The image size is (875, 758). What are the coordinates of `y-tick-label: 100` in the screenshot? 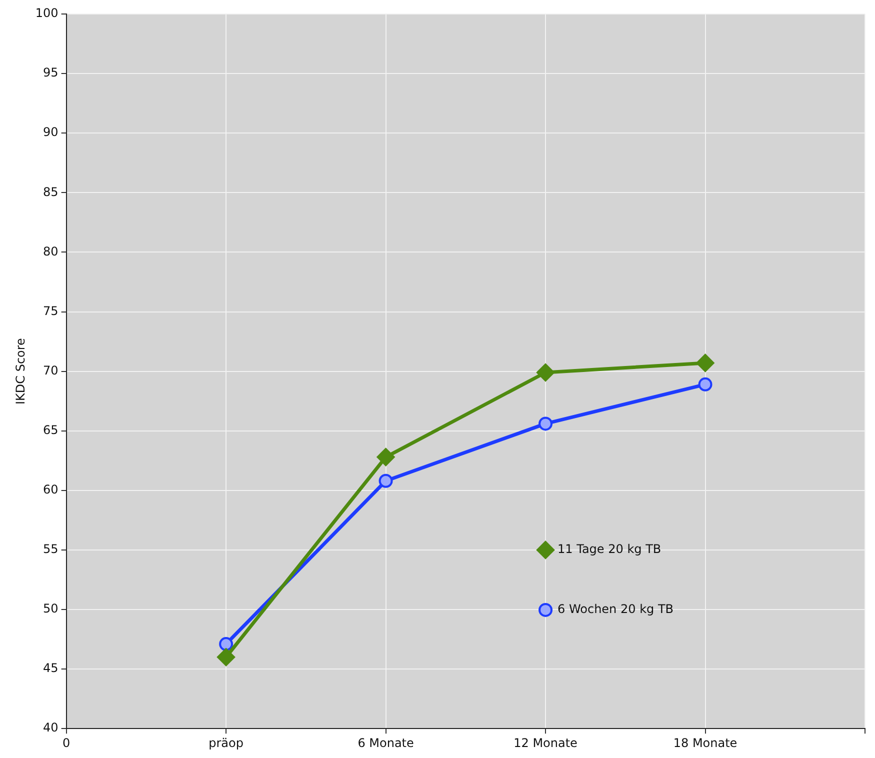 It's located at (46, 13).